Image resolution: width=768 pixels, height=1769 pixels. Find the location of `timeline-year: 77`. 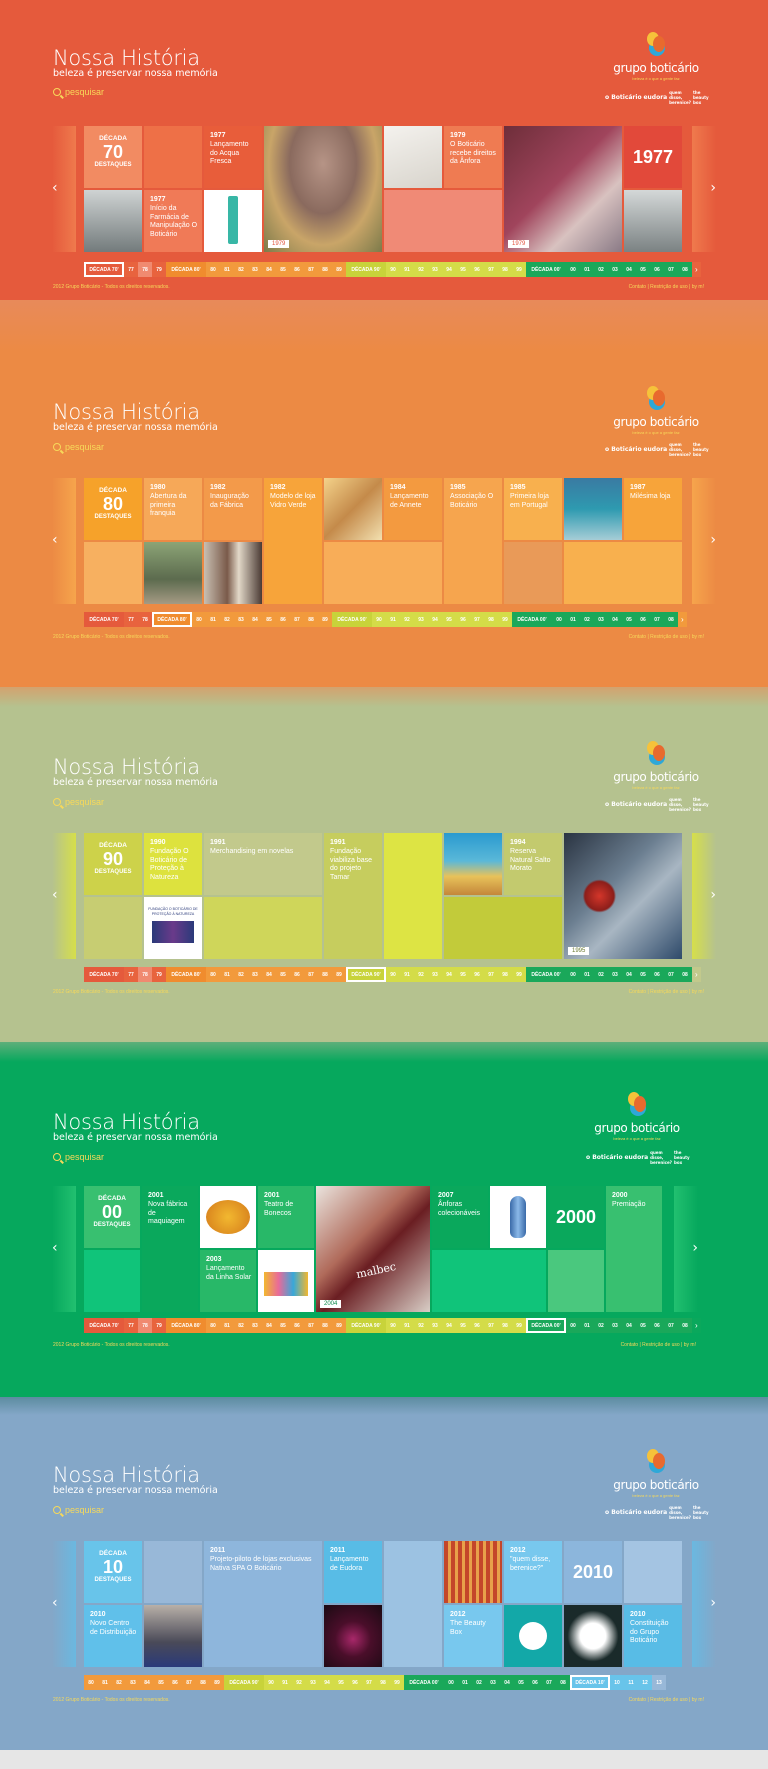

timeline-year: 77 is located at coordinates (131, 1325).